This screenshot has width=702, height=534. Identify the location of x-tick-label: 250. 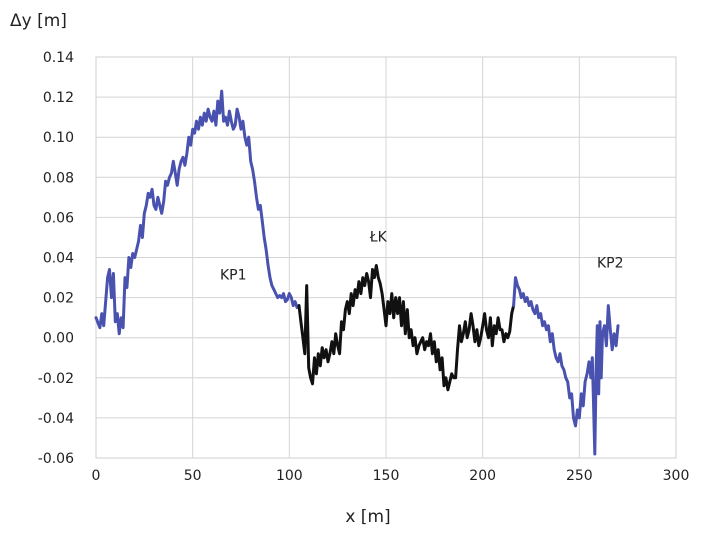
(579, 476).